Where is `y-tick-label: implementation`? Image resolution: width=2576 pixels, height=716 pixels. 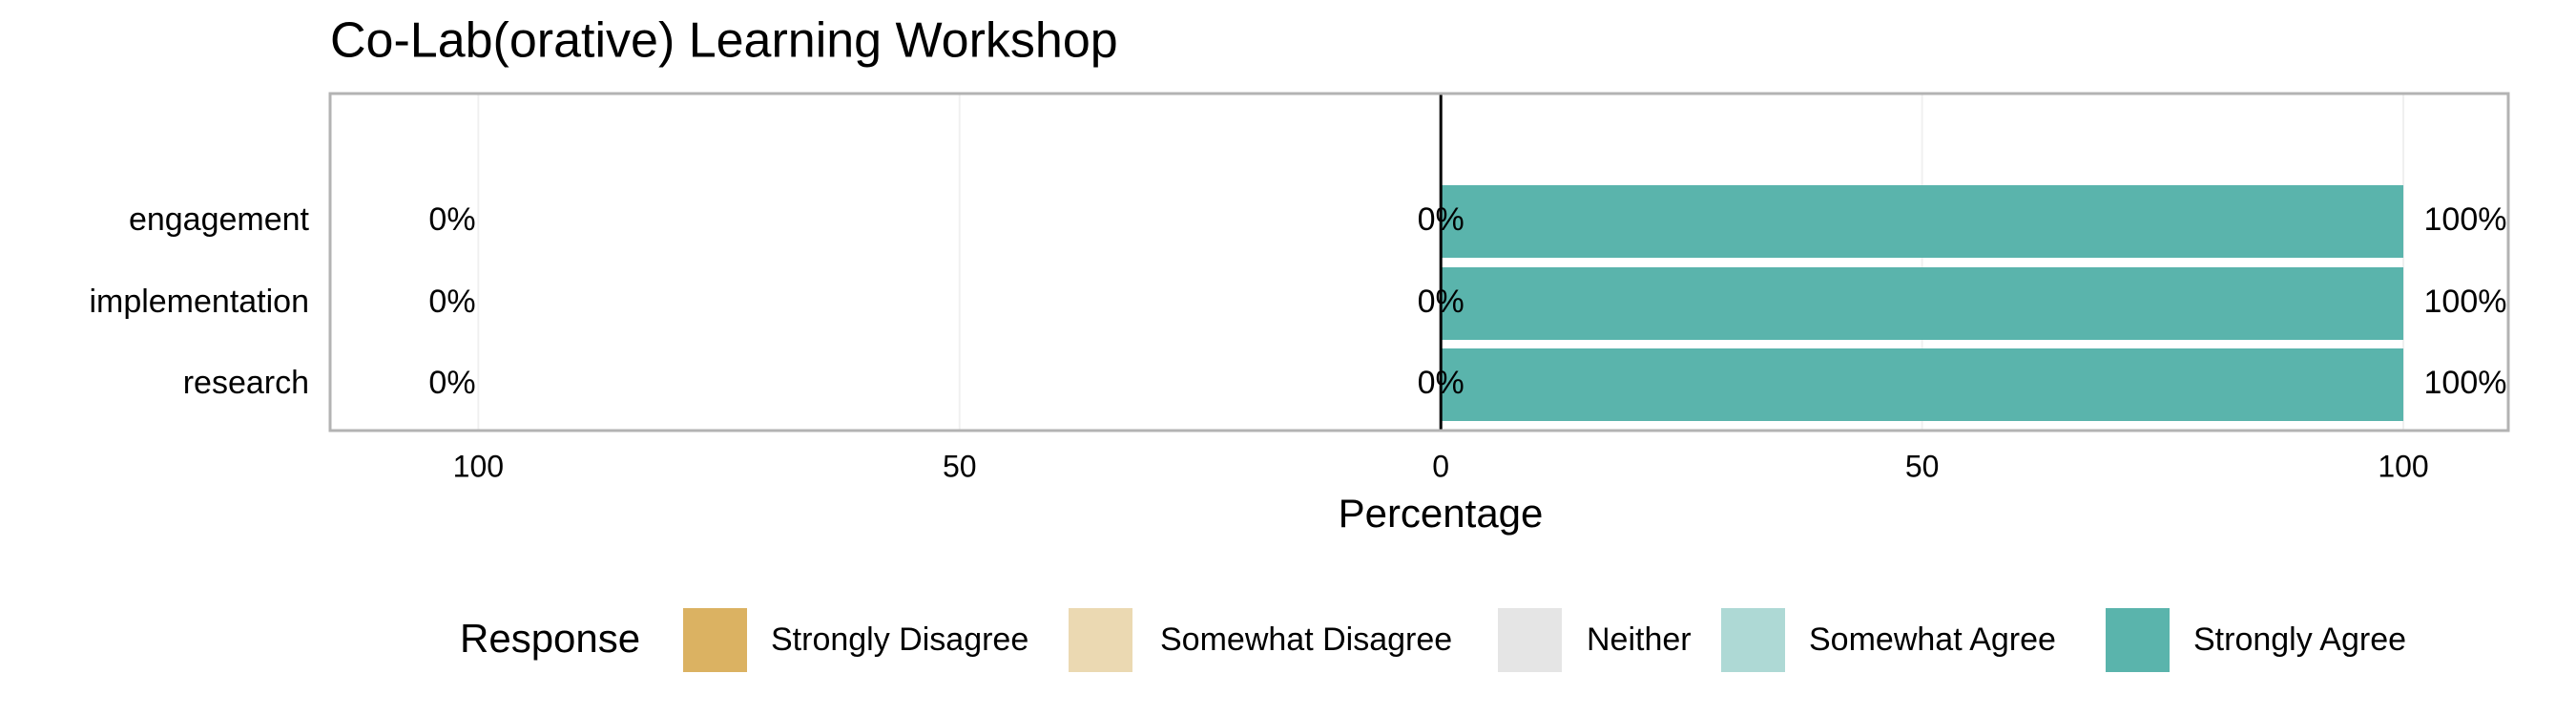
y-tick-label: implementation is located at coordinates (199, 302).